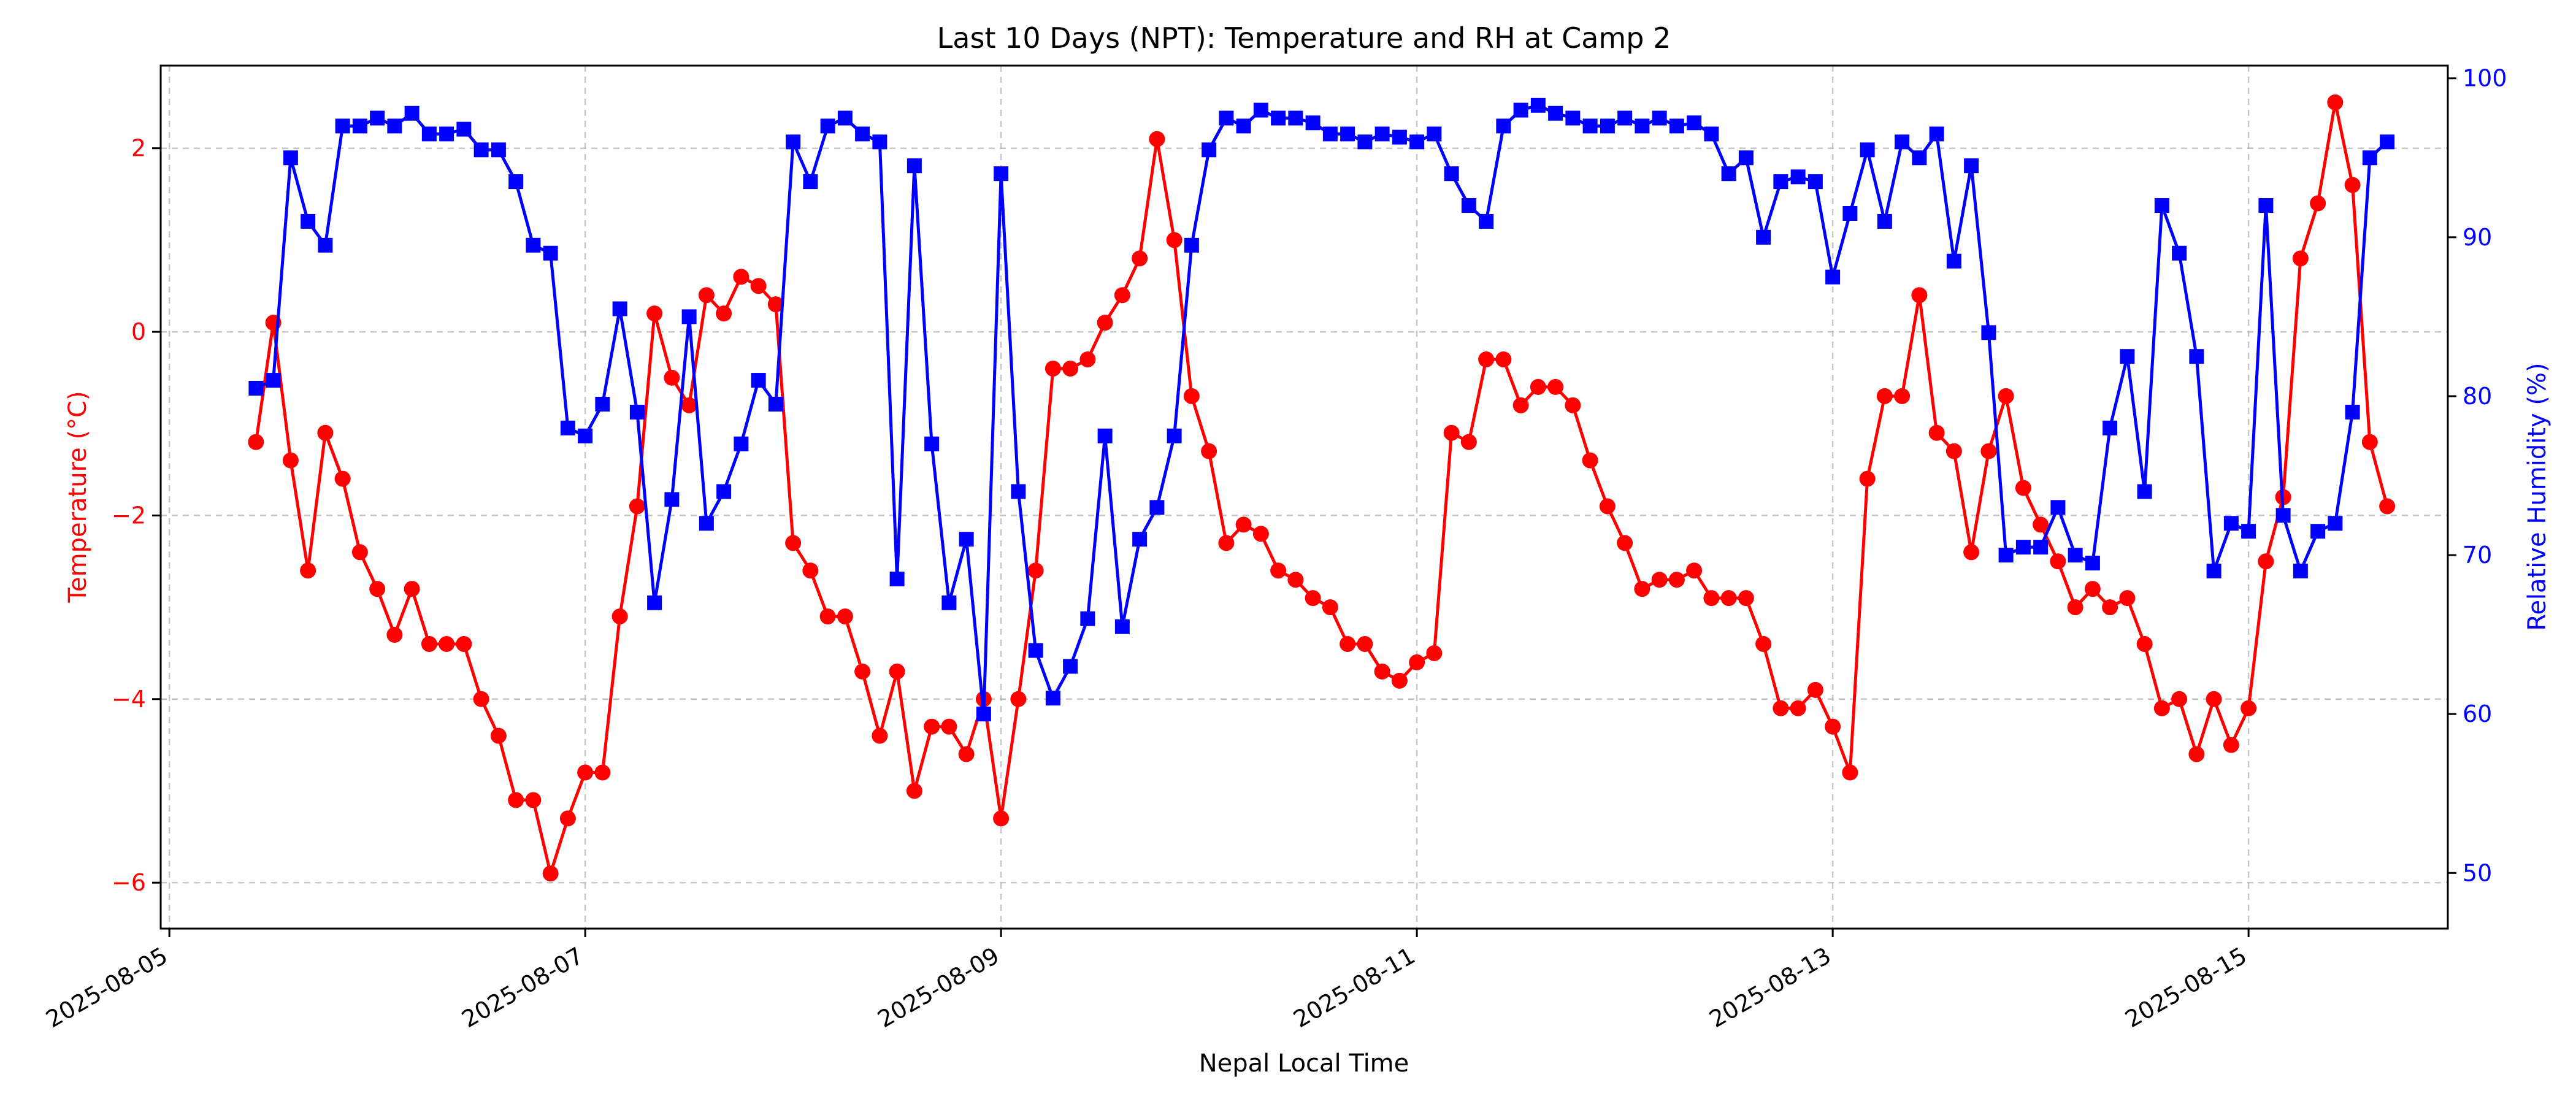 Image resolution: width=2576 pixels, height=1104 pixels. What do you see at coordinates (78, 497) in the screenshot?
I see `y-left-axis-label: Temperature (°C)` at bounding box center [78, 497].